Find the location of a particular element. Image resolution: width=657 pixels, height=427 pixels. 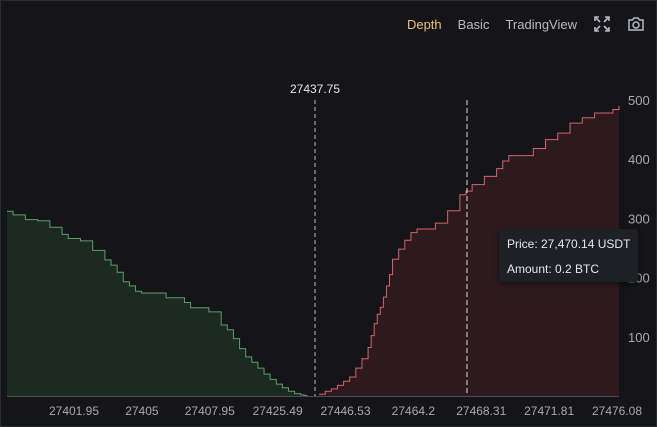

tooltip-price: Price: 27,470.14 USDT is located at coordinates (569, 244).